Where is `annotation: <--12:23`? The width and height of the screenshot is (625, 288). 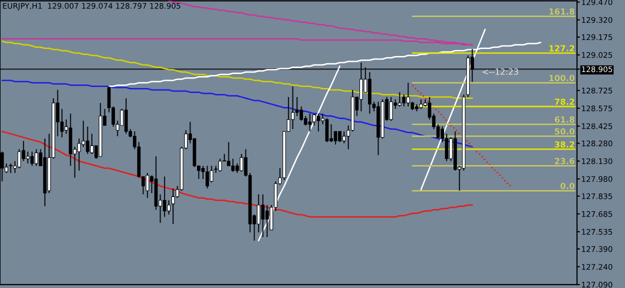 annotation: <--12:23 is located at coordinates (500, 71).